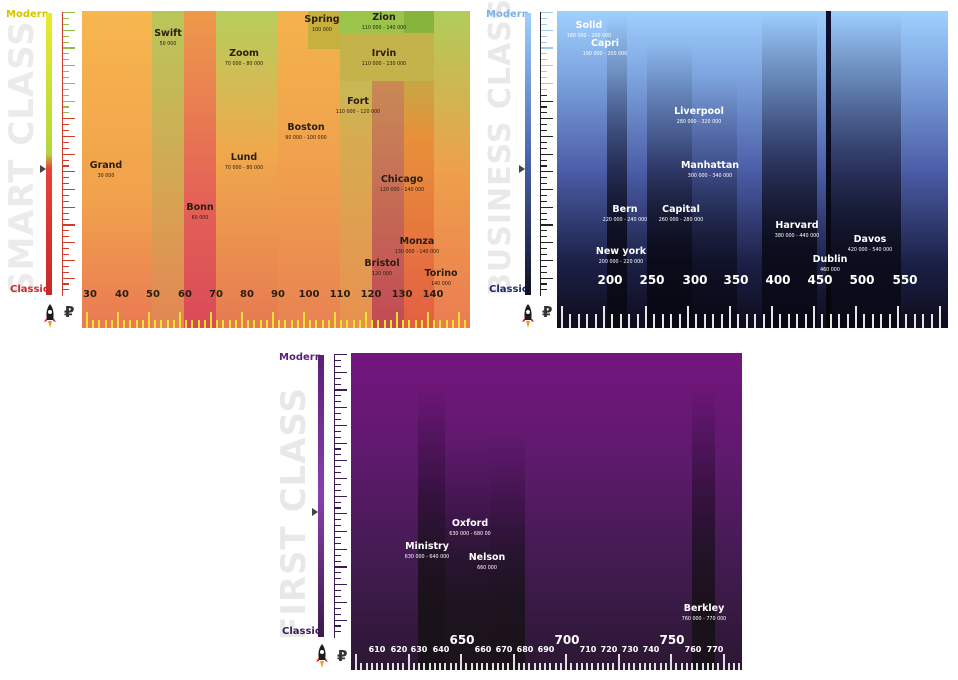 Image resolution: width=958 pixels, height=680 pixels. I want to click on band-liverpool, so click(714, 169).